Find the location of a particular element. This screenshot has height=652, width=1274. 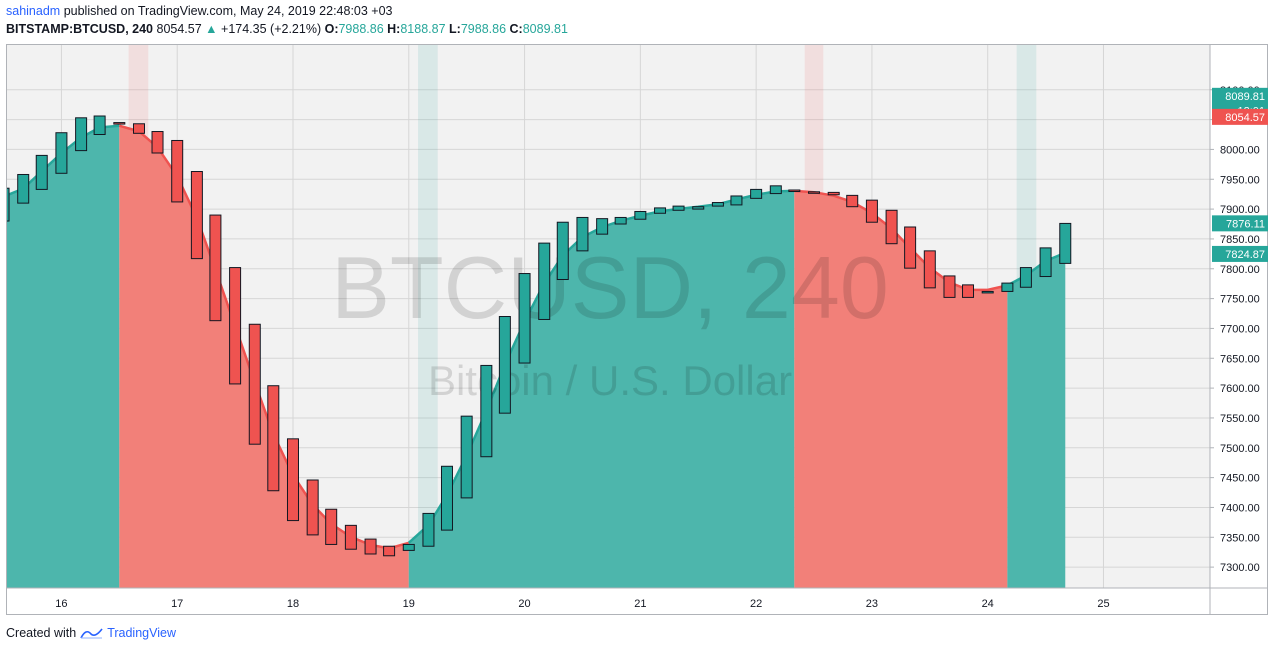

watermark: BTCUSD, 240 Bitcoin / U.S. Dollar is located at coordinates (610, 321).